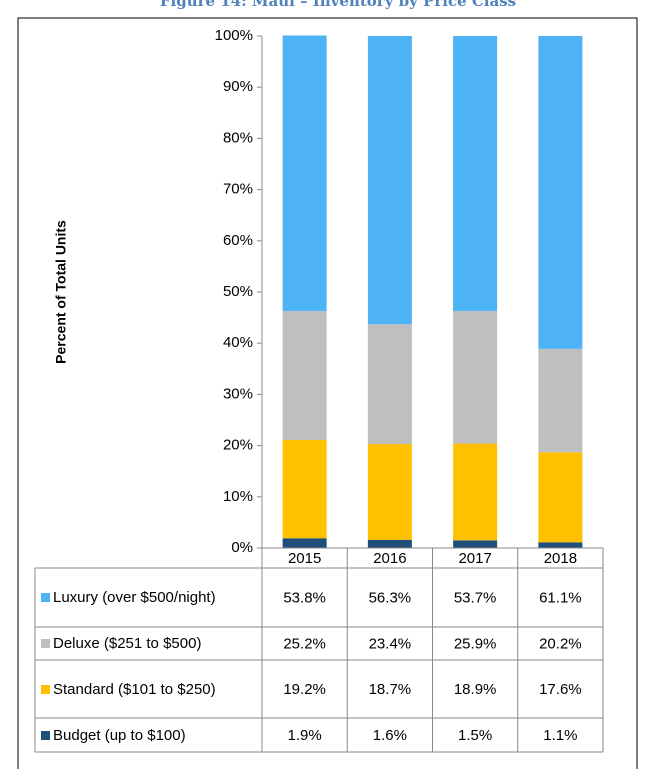 This screenshot has height=769, width=656. Describe the element at coordinates (238, 189) in the screenshot. I see `y-tick-label: 70%` at that location.